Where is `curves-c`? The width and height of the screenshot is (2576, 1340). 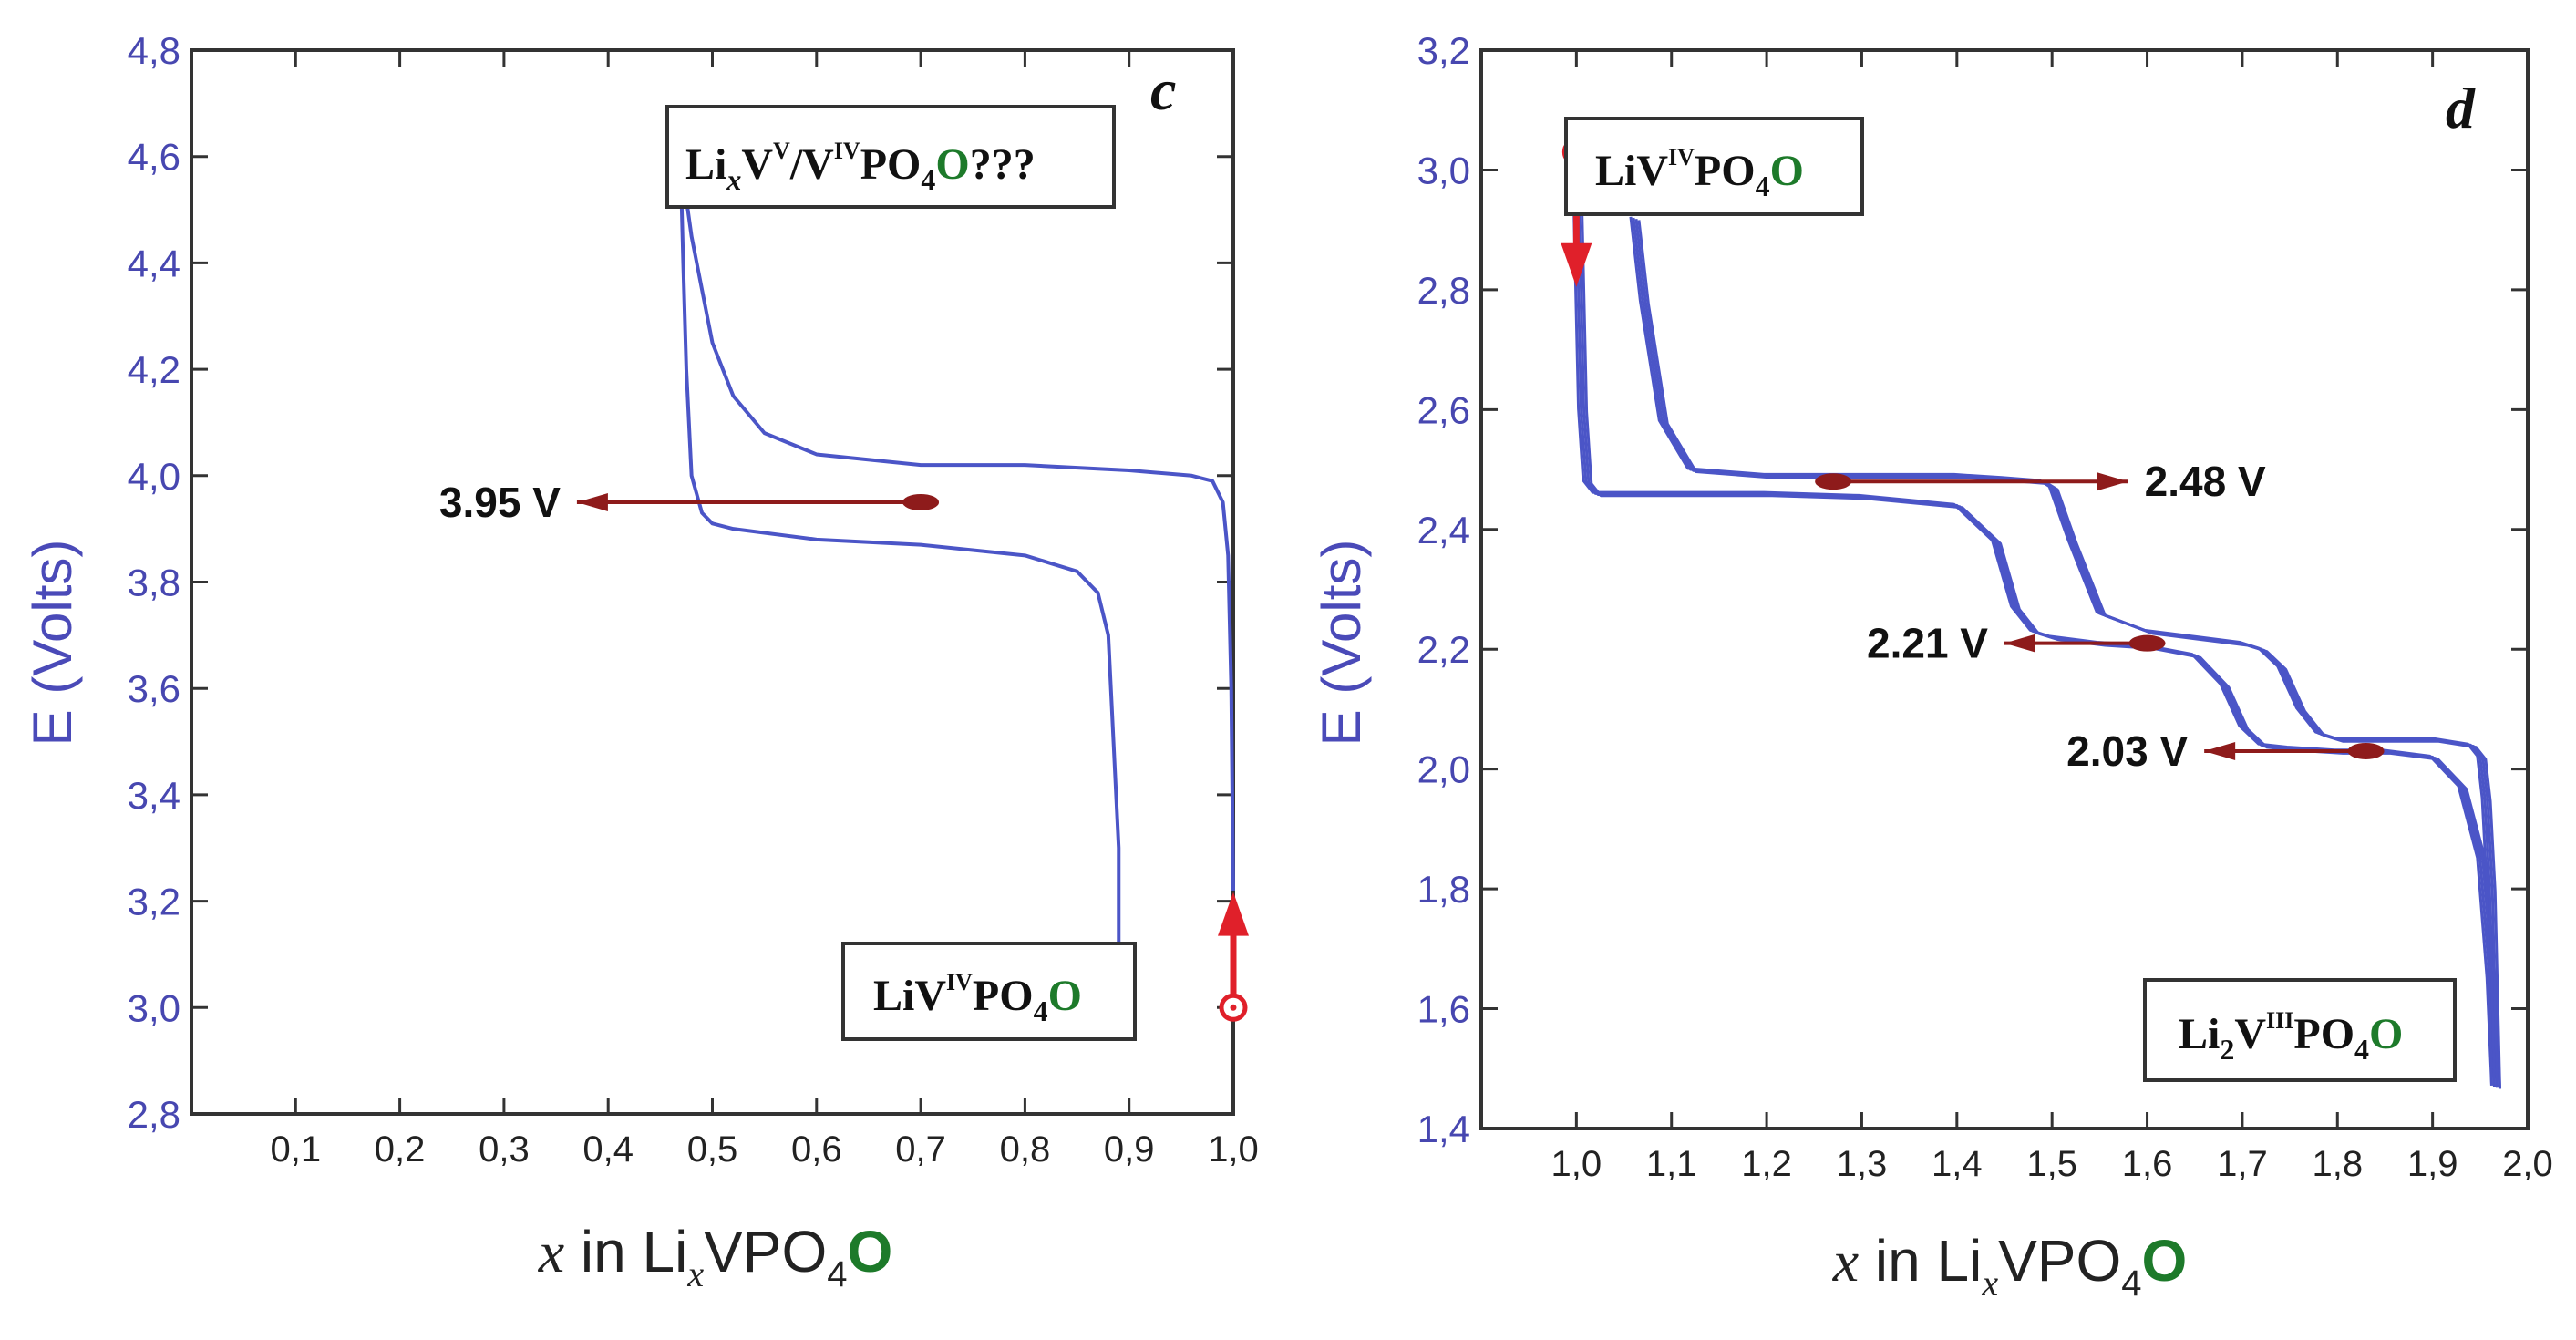 curves-c is located at coordinates (957, 563).